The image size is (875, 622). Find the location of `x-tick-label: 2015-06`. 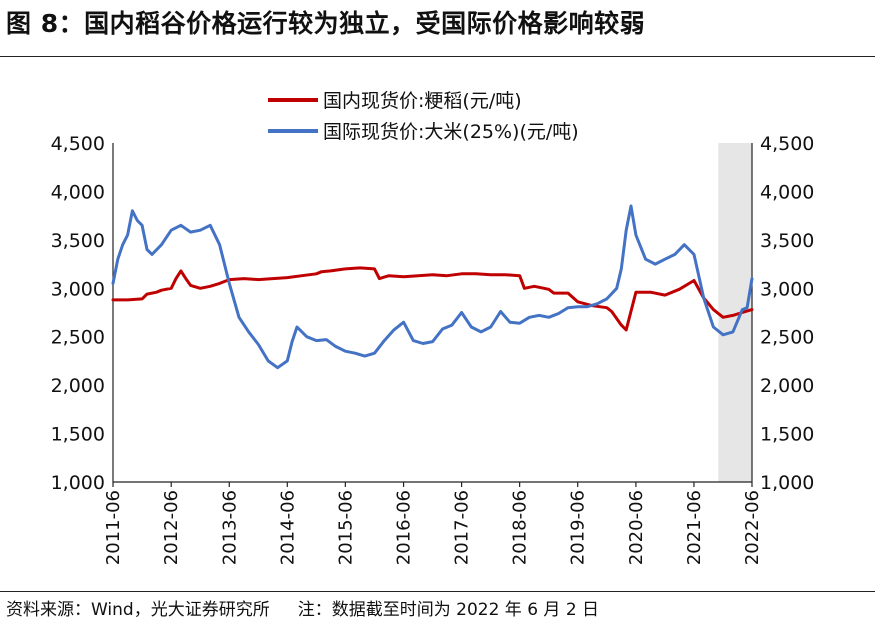

x-tick-label: 2015-06 is located at coordinates (345, 527).